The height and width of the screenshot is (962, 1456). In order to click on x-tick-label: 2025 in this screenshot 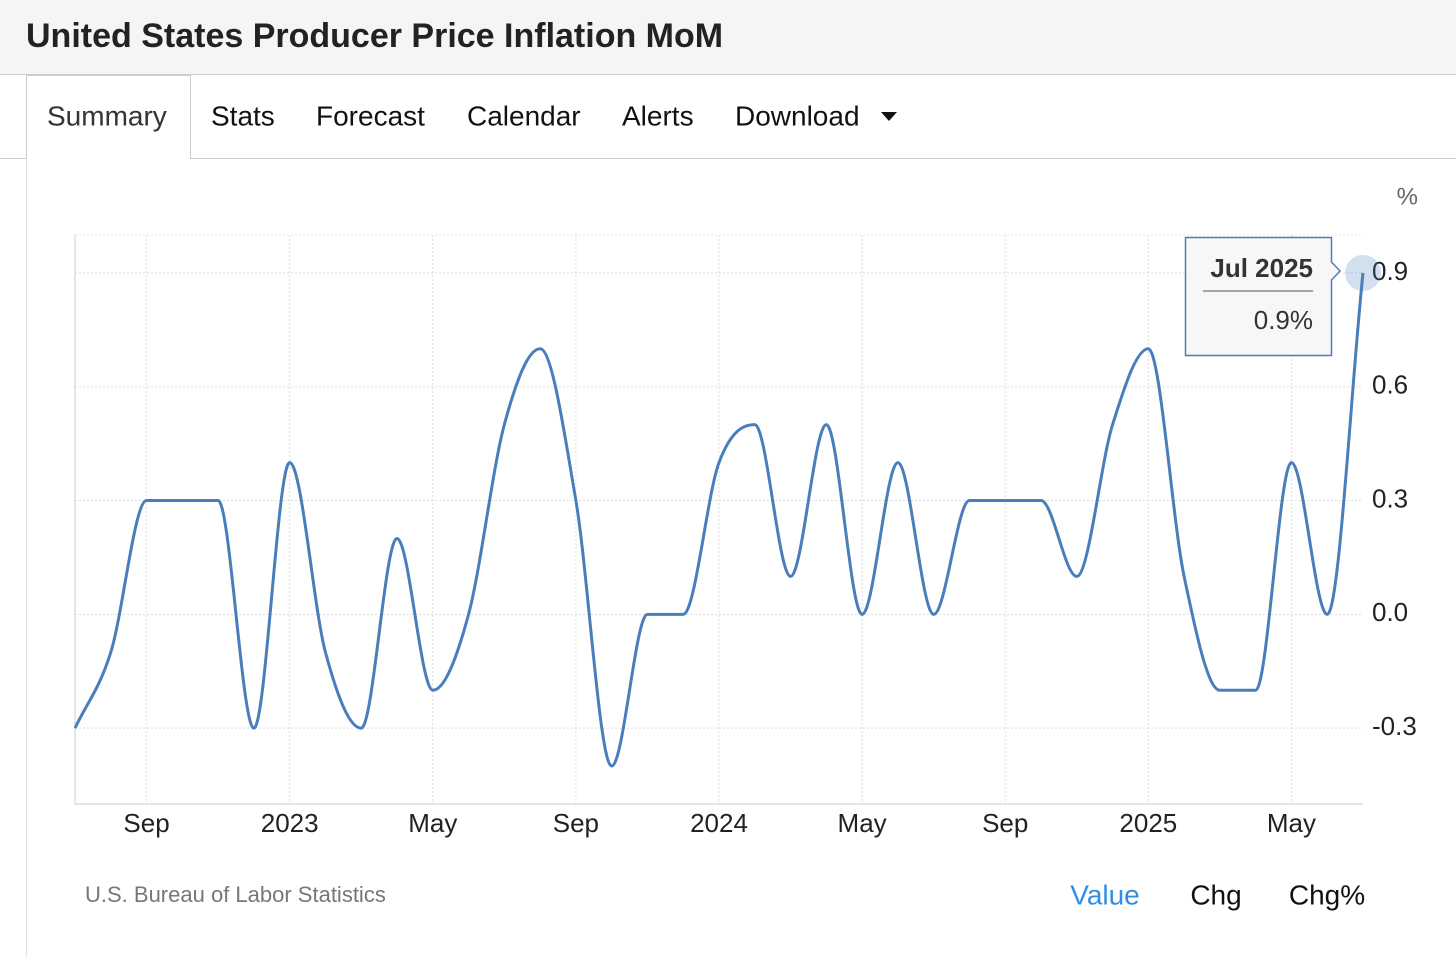, I will do `click(1148, 823)`.